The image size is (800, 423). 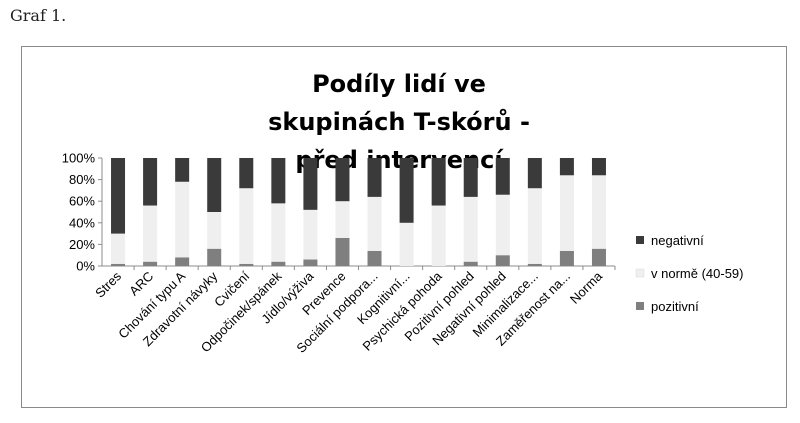 I want to click on y-tick-label: 40%, so click(x=82, y=222).